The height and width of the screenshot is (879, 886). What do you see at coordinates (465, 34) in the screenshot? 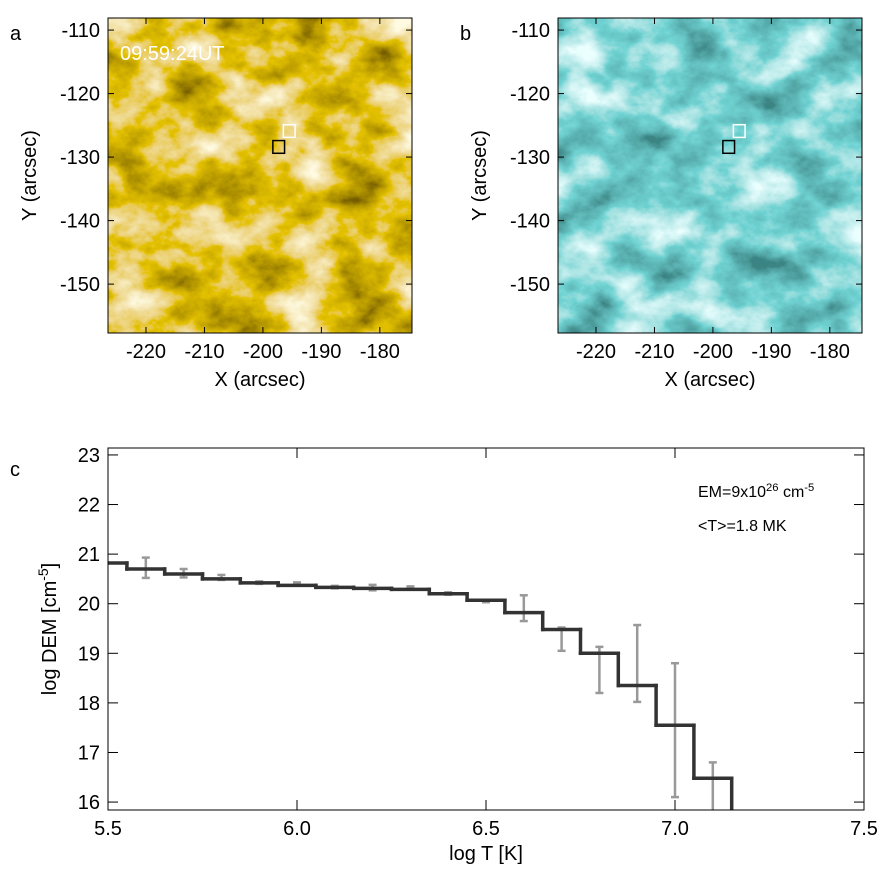
I see `panel-label: b` at bounding box center [465, 34].